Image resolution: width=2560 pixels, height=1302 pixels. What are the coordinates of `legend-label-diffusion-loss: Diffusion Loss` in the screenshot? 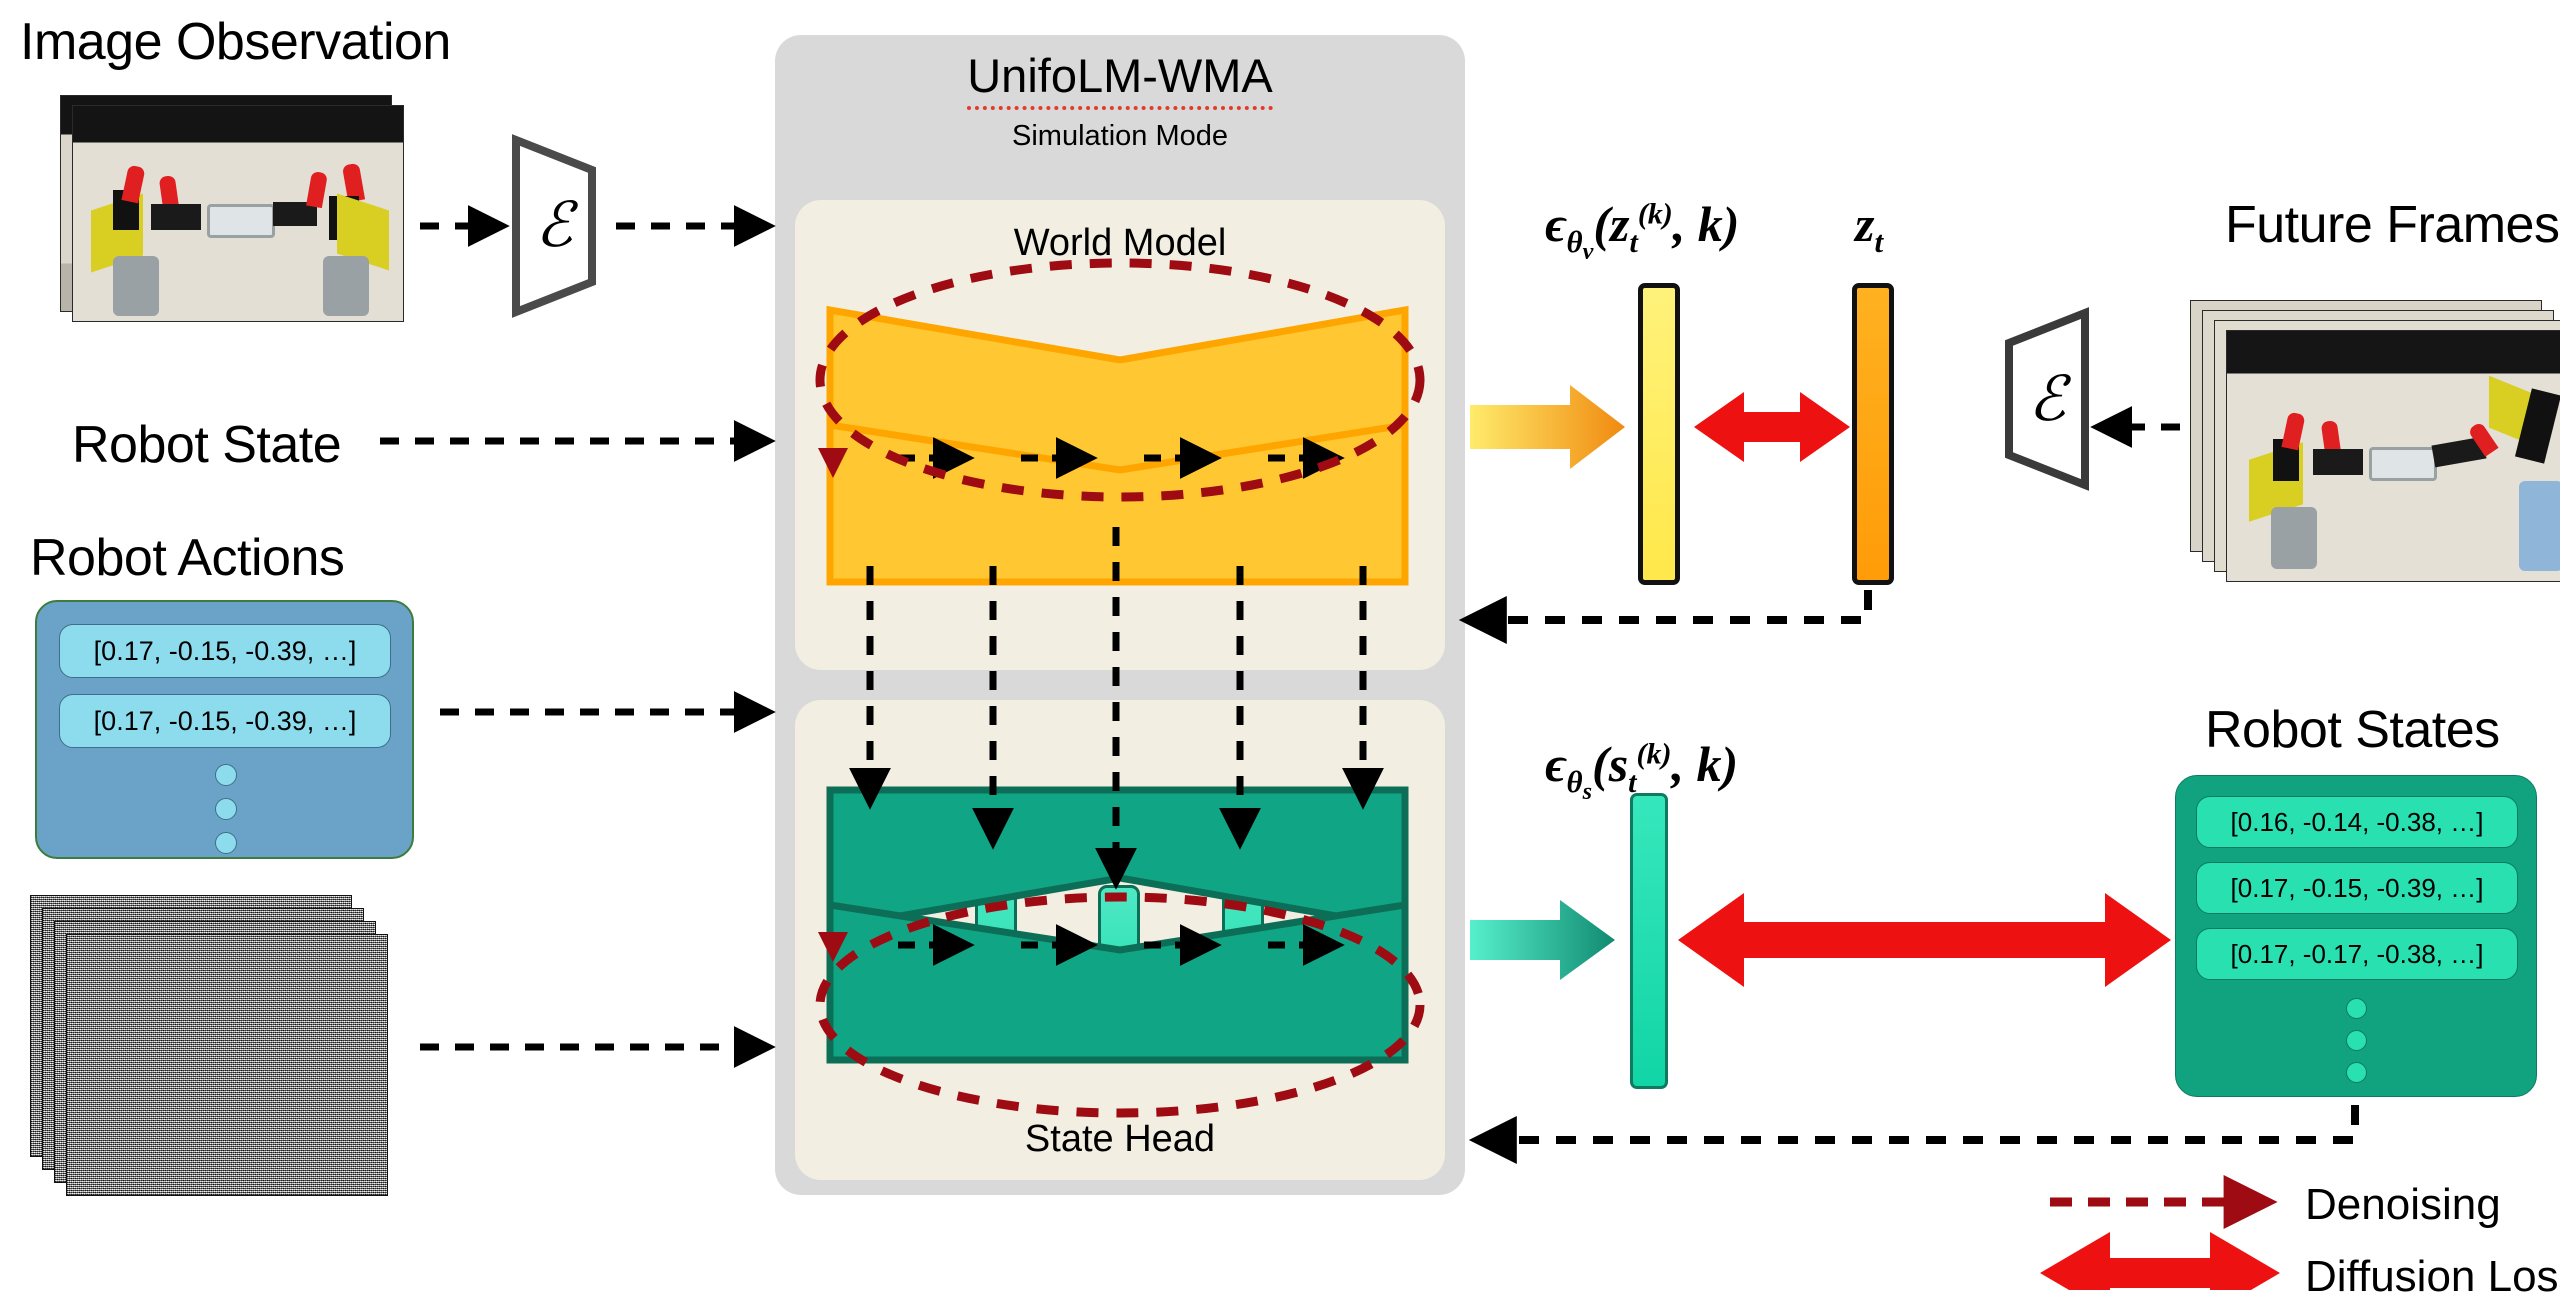 It's located at (2432, 1276).